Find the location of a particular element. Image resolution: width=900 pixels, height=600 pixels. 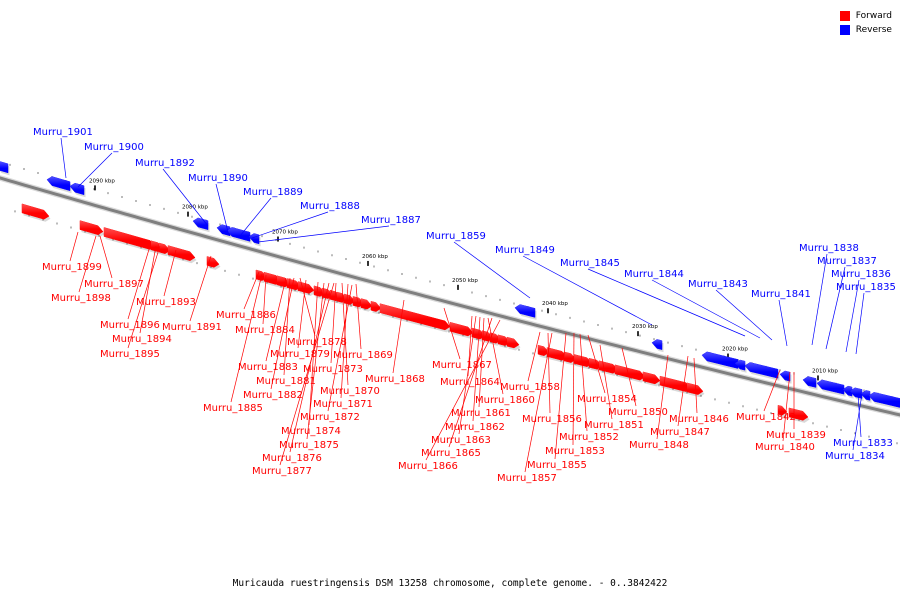

gene-label: Murru_1865 is located at coordinates (451, 453).